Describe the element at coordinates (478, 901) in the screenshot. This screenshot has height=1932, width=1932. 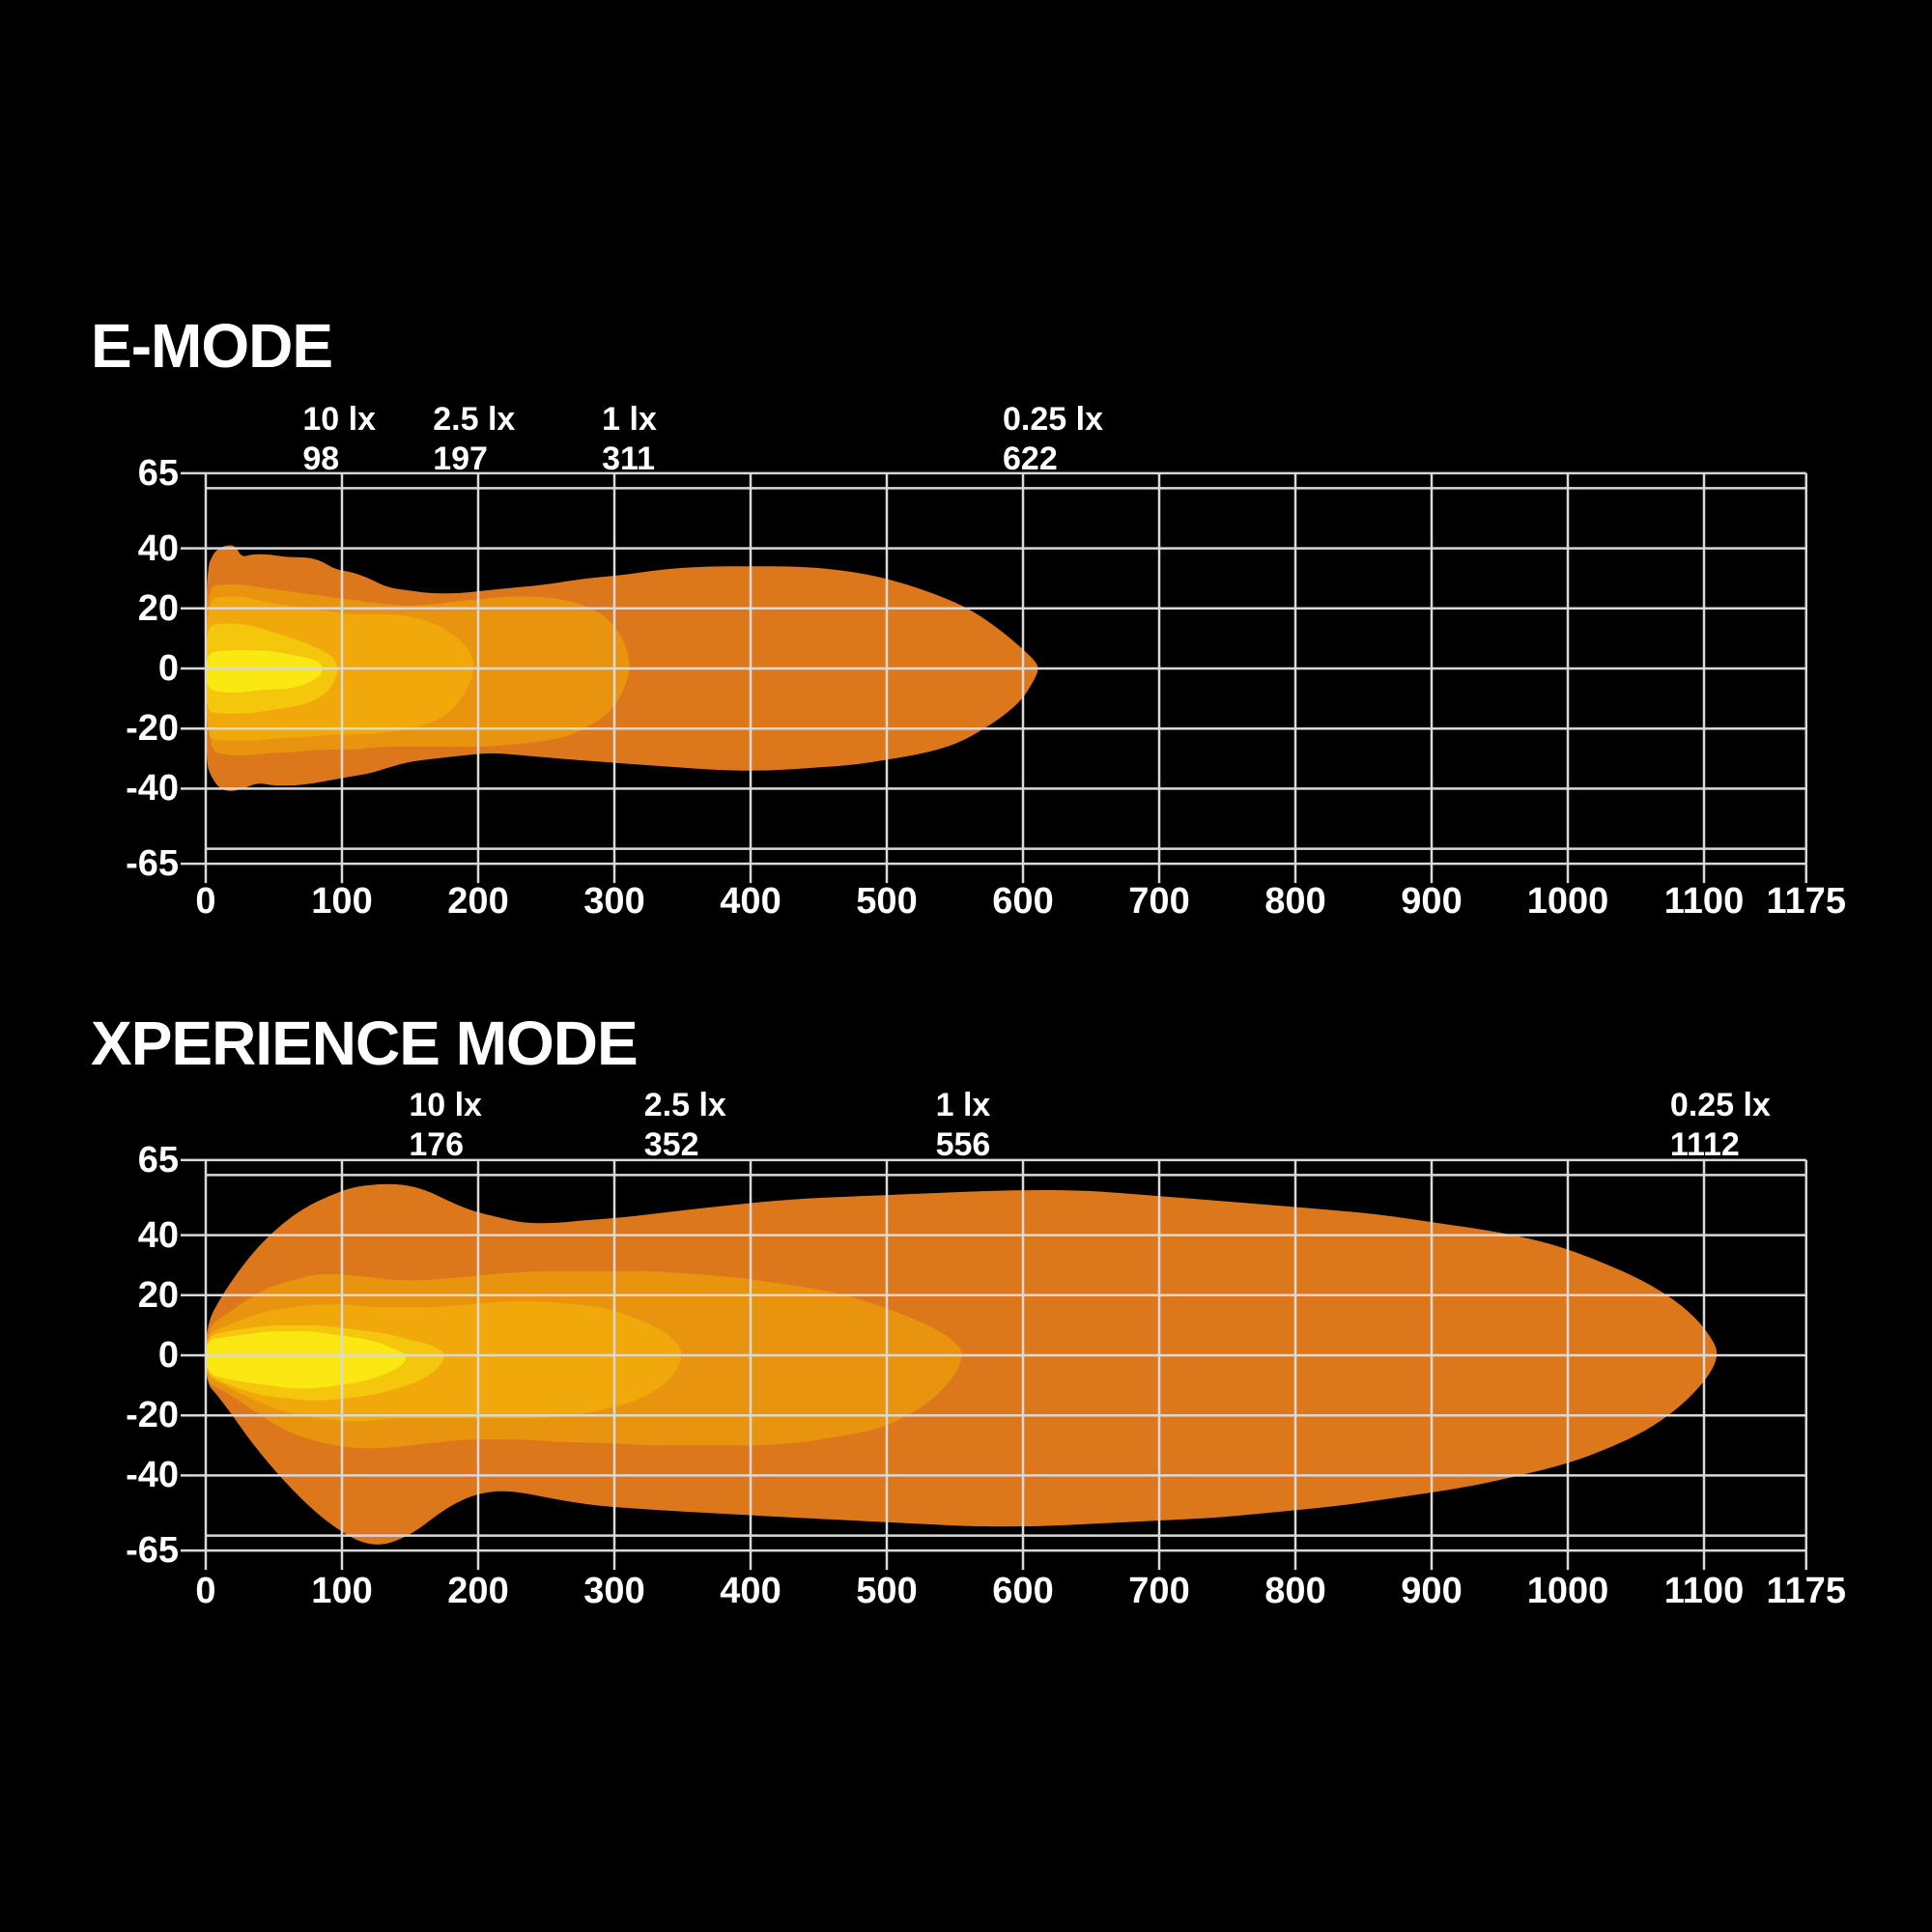
I see `x-tick-label-emode: 200` at that location.